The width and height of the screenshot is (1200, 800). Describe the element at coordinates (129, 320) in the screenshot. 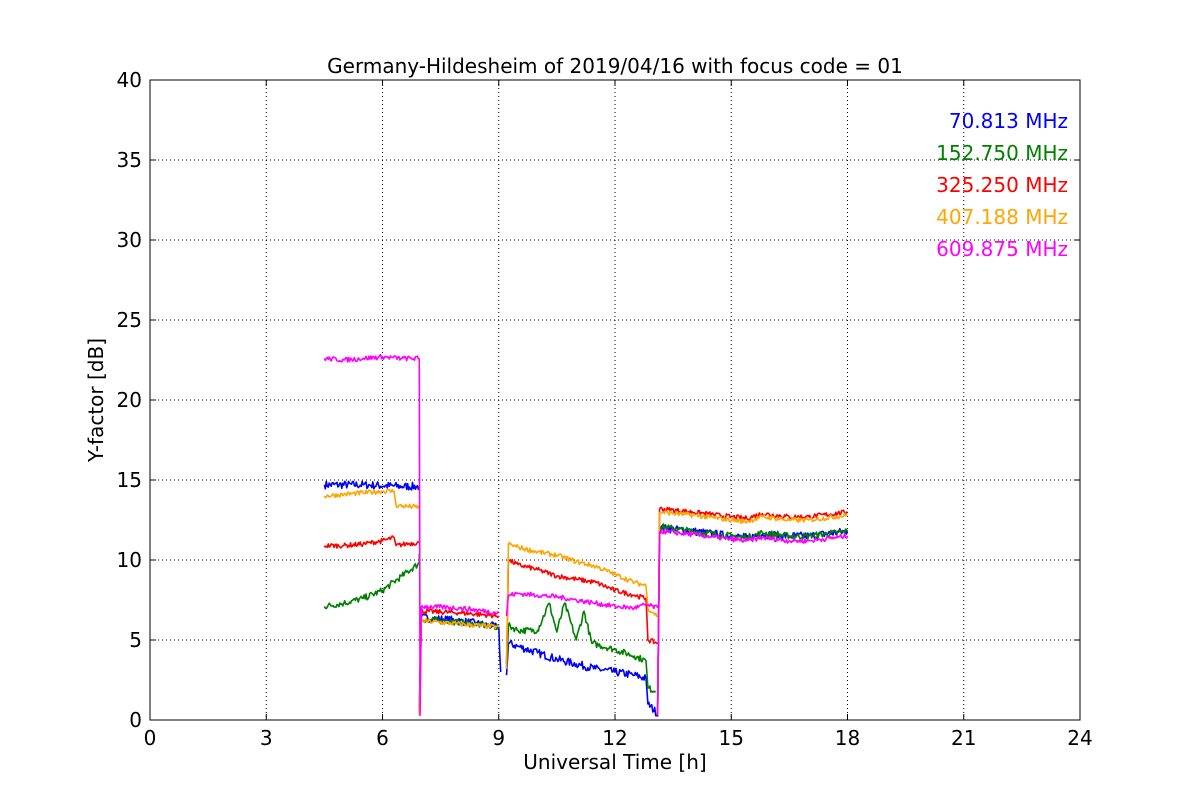

I see `y-tick-label: 25` at that location.